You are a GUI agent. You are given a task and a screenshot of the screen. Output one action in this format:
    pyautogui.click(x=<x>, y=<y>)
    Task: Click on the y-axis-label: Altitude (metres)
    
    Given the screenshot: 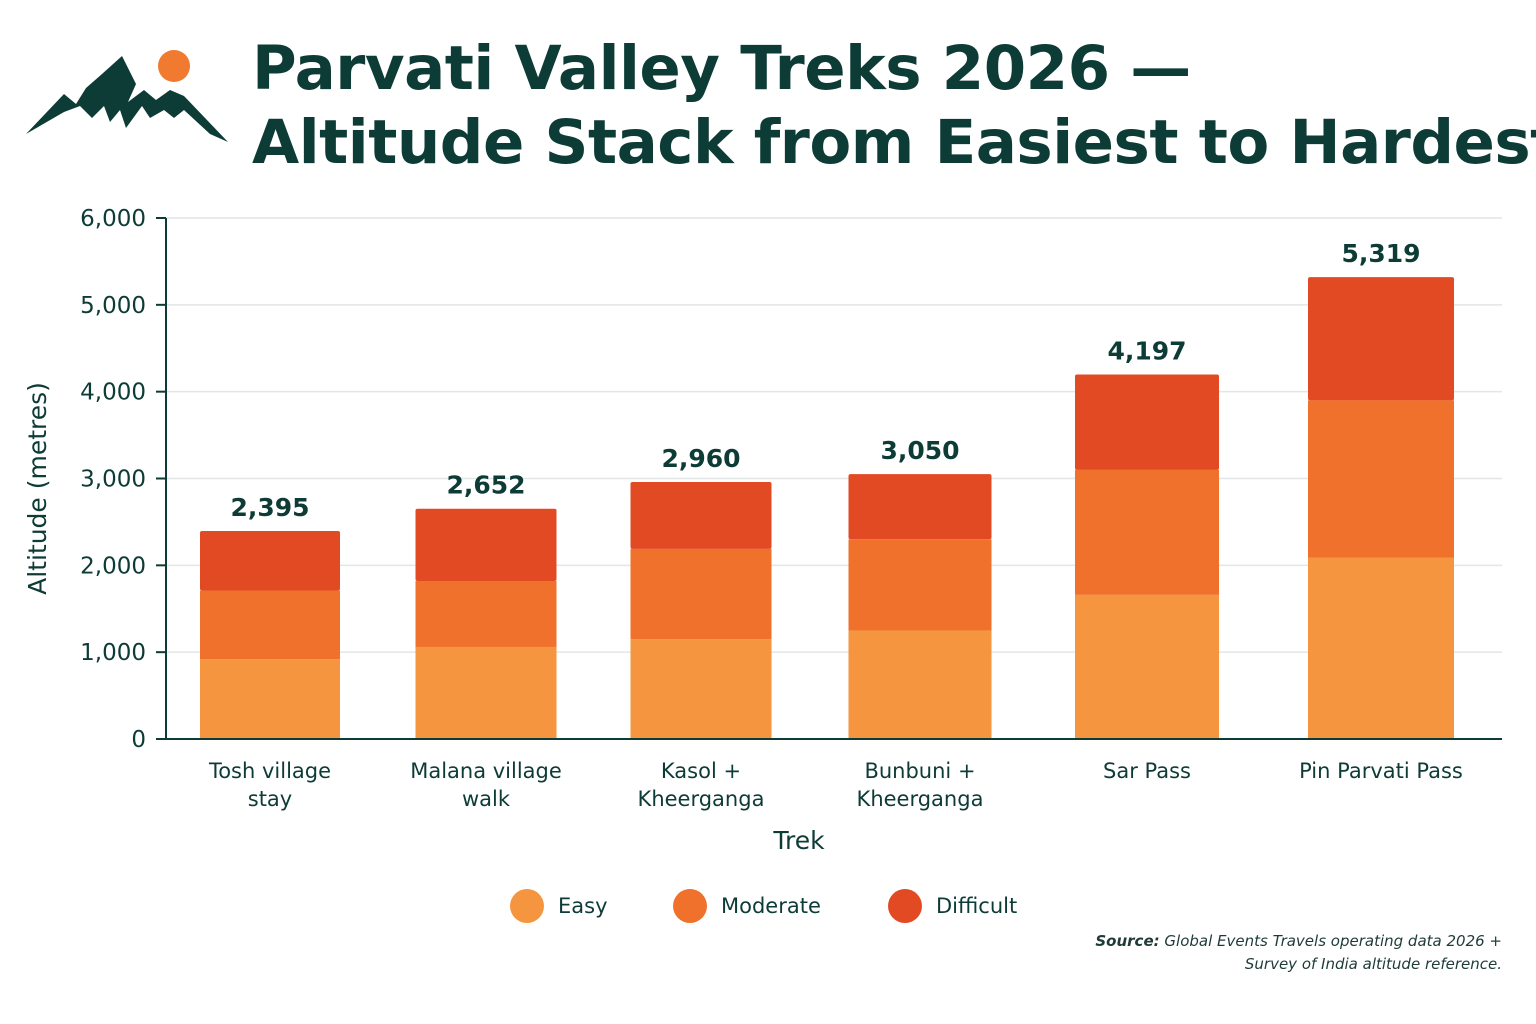 What is the action you would take?
    pyautogui.click(x=37, y=488)
    